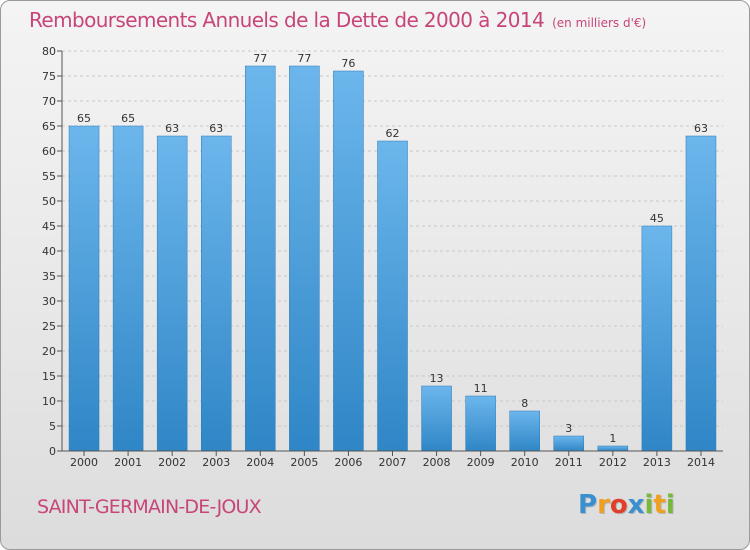 The height and width of the screenshot is (550, 750). What do you see at coordinates (525, 462) in the screenshot?
I see `x-tick-label: 2010` at bounding box center [525, 462].